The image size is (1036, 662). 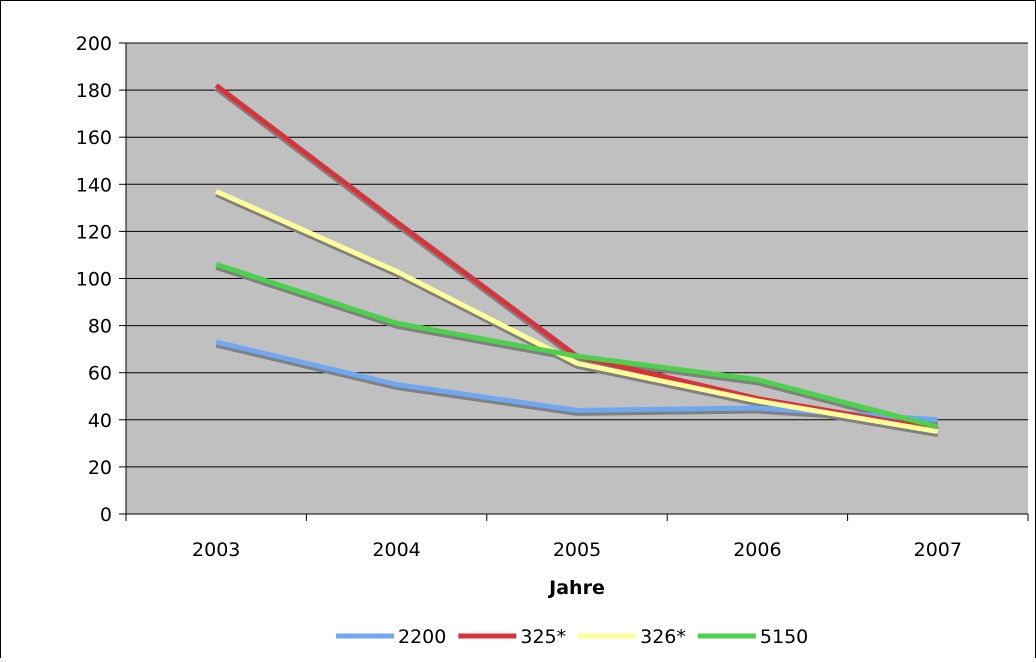 What do you see at coordinates (216, 550) in the screenshot?
I see `x-tick-label: 2003` at bounding box center [216, 550].